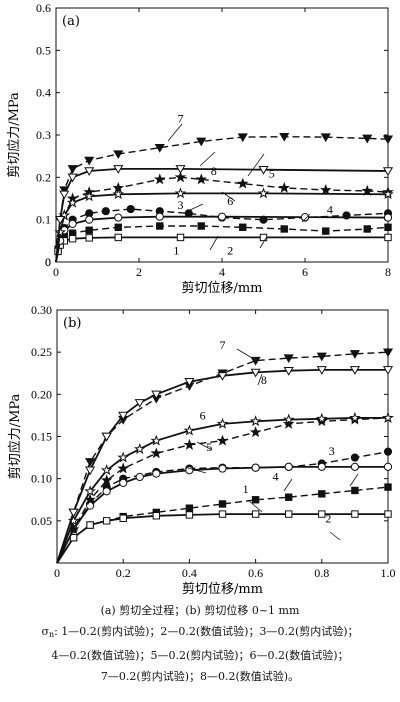 The image size is (400, 702). What do you see at coordinates (43, 50) in the screenshot?
I see `y-tick-label-a: 0.5` at bounding box center [43, 50].